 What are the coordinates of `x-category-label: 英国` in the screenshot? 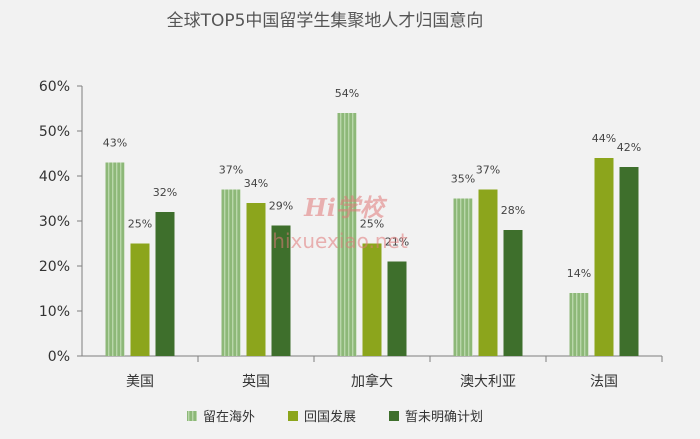 It's located at (256, 381).